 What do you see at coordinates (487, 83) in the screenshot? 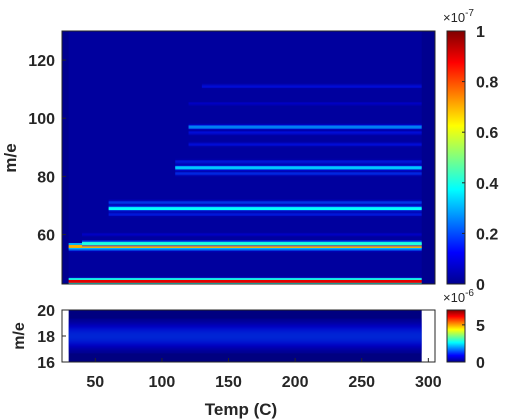
I see `colorbar-tick-label: 0.8` at bounding box center [487, 83].